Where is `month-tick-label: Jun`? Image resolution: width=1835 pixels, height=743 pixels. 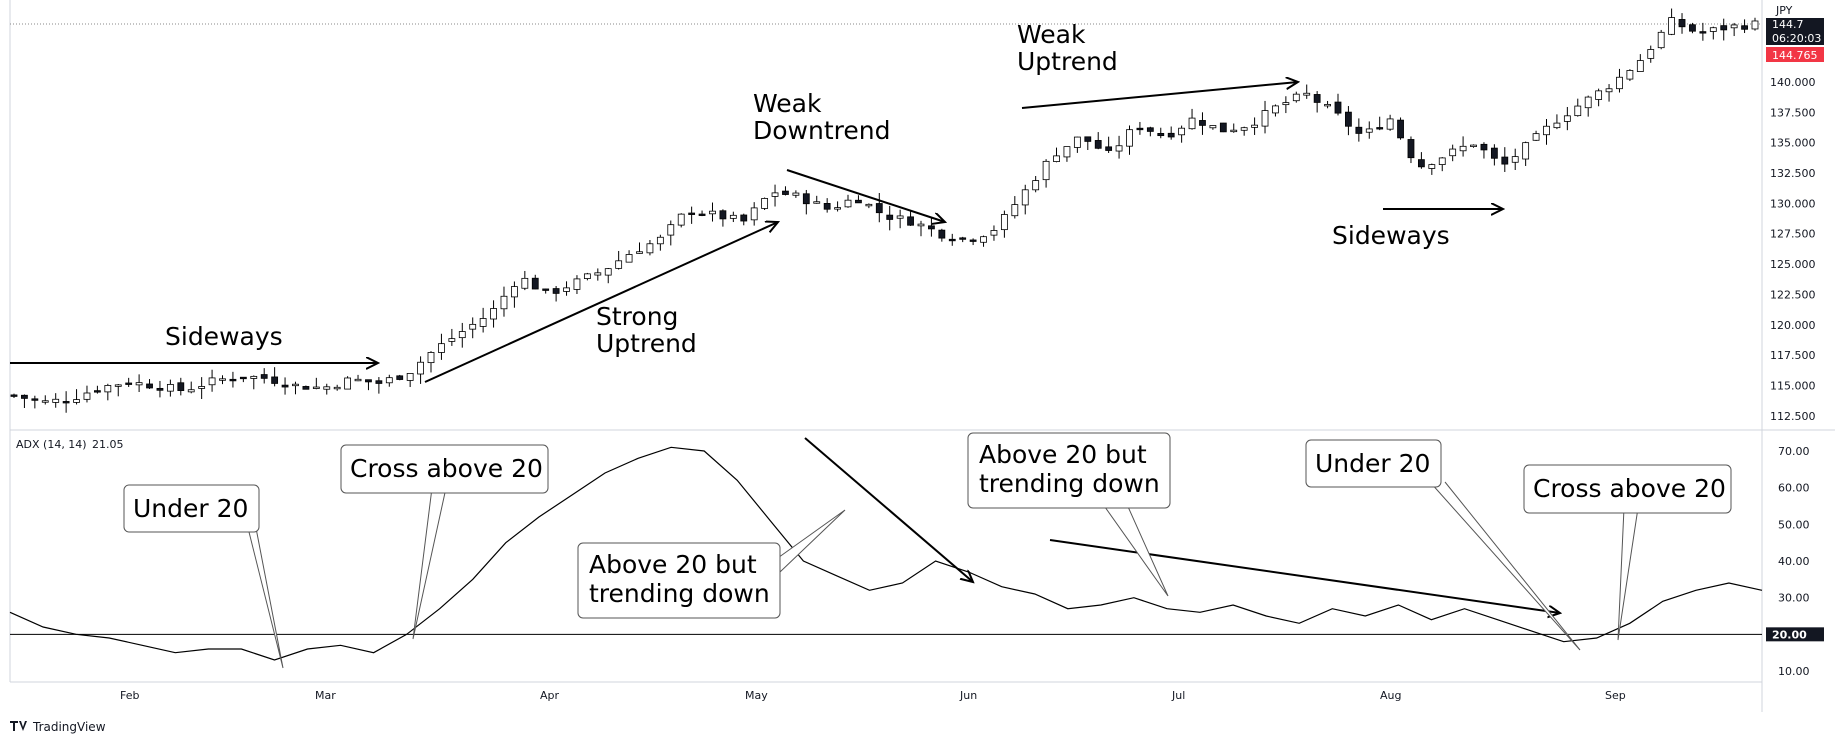
month-tick-label: Jun is located at coordinates (968, 695).